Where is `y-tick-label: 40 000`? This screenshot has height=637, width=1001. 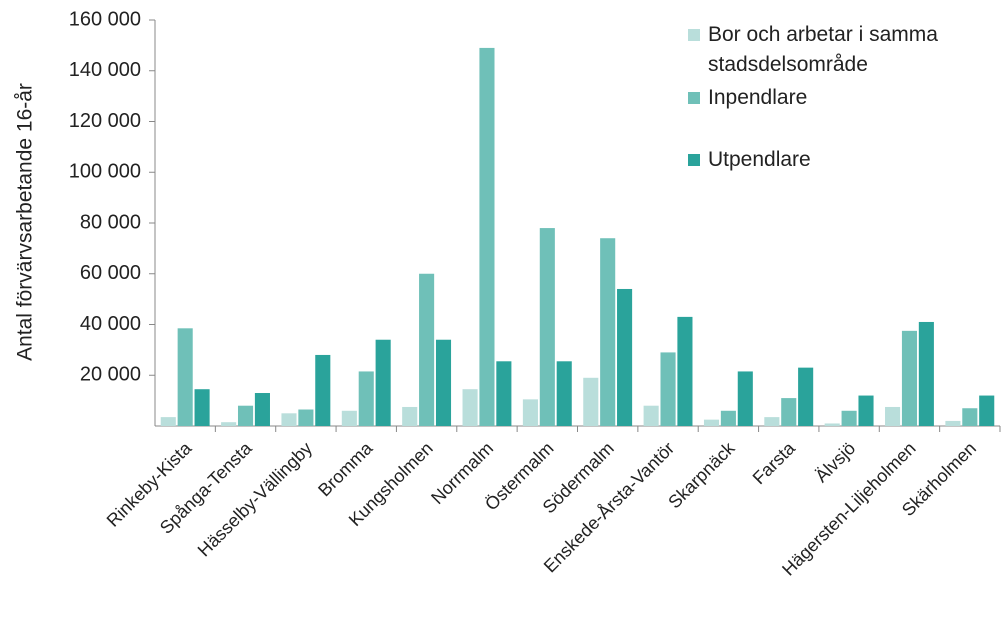
y-tick-label: 40 000 is located at coordinates (110, 324).